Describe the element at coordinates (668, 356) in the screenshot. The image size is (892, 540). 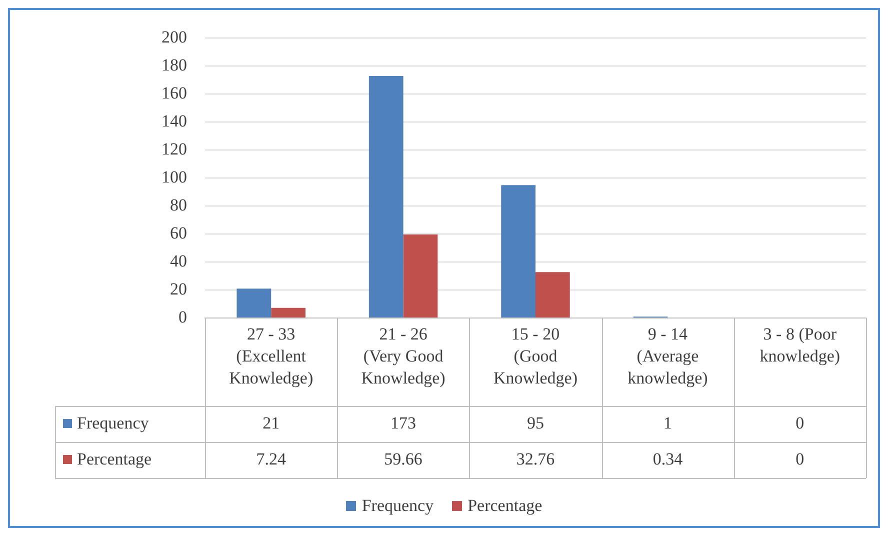
I see `x-tick-label: 9 - 14 (Average knowledge)` at that location.